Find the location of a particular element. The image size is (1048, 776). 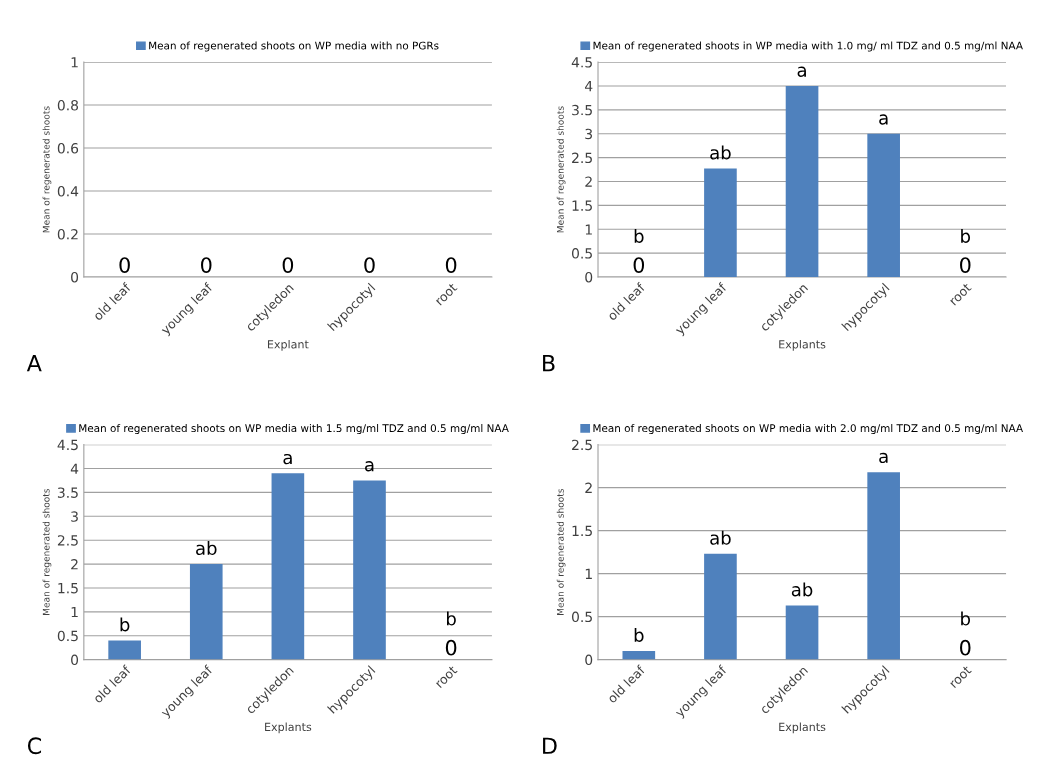

legend-label: Mean of regenerated shoots on WP media with 2.0 mg/ml TDZ and 0.5 mg/ml NAA is located at coordinates (808, 429).